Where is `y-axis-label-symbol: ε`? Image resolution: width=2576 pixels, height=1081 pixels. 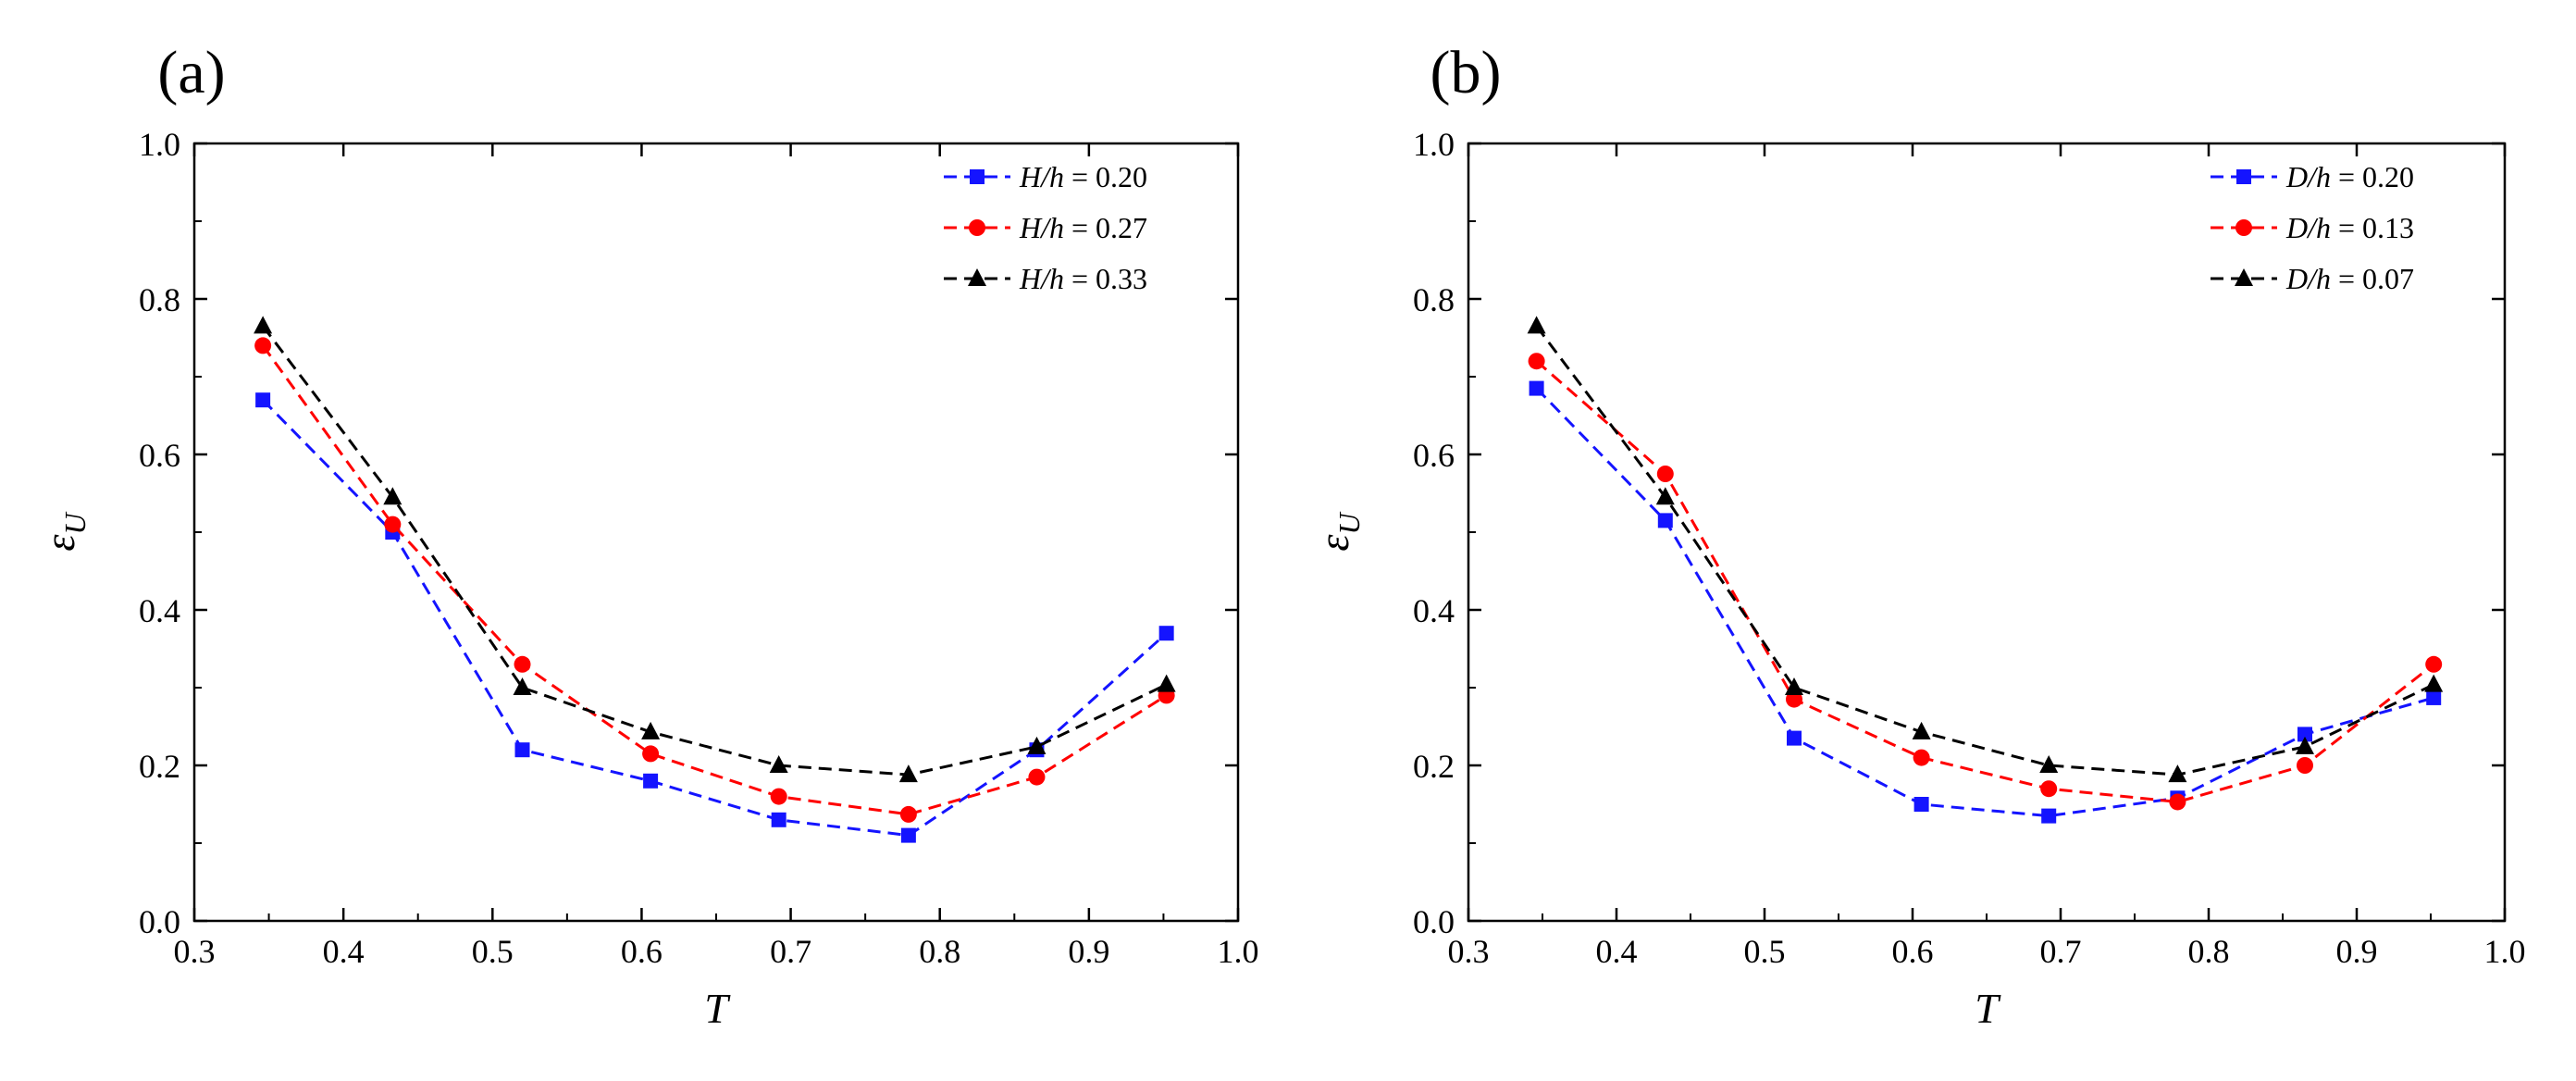
y-axis-label-symbol: ε is located at coordinates (59, 543).